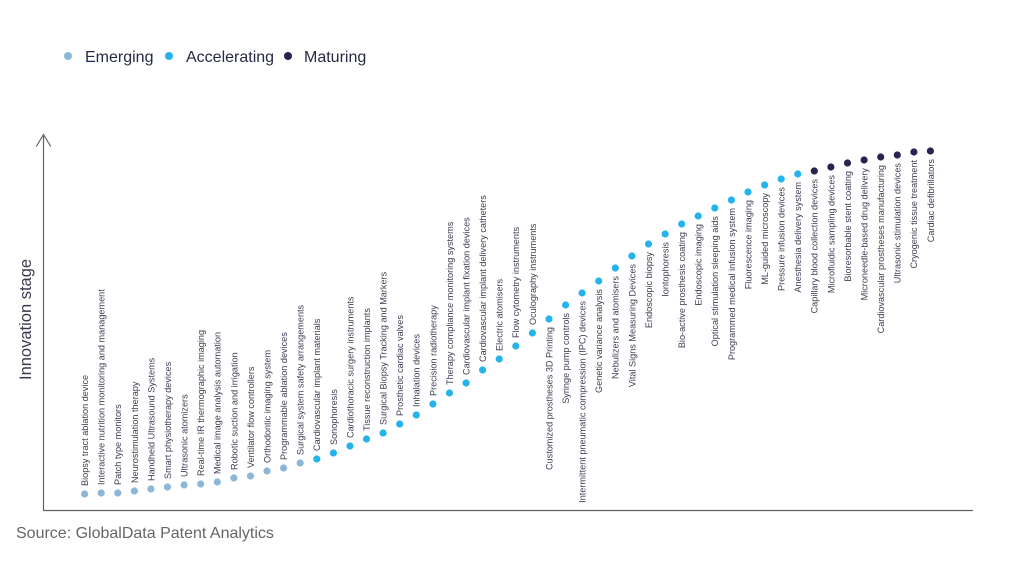 The height and width of the screenshot is (581, 1024). What do you see at coordinates (699, 265) in the screenshot?
I see `svg-text: Endoscopic imaging` at bounding box center [699, 265].